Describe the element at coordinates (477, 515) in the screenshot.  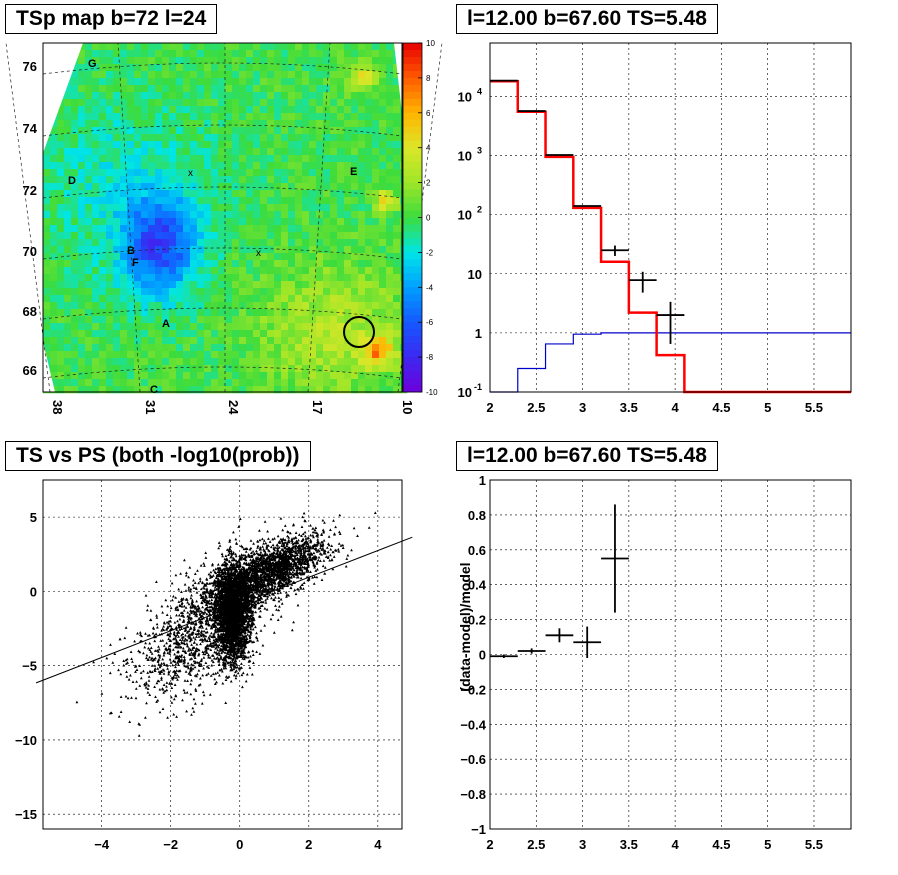
I see `residual-y-tick-label: 0.8` at that location.